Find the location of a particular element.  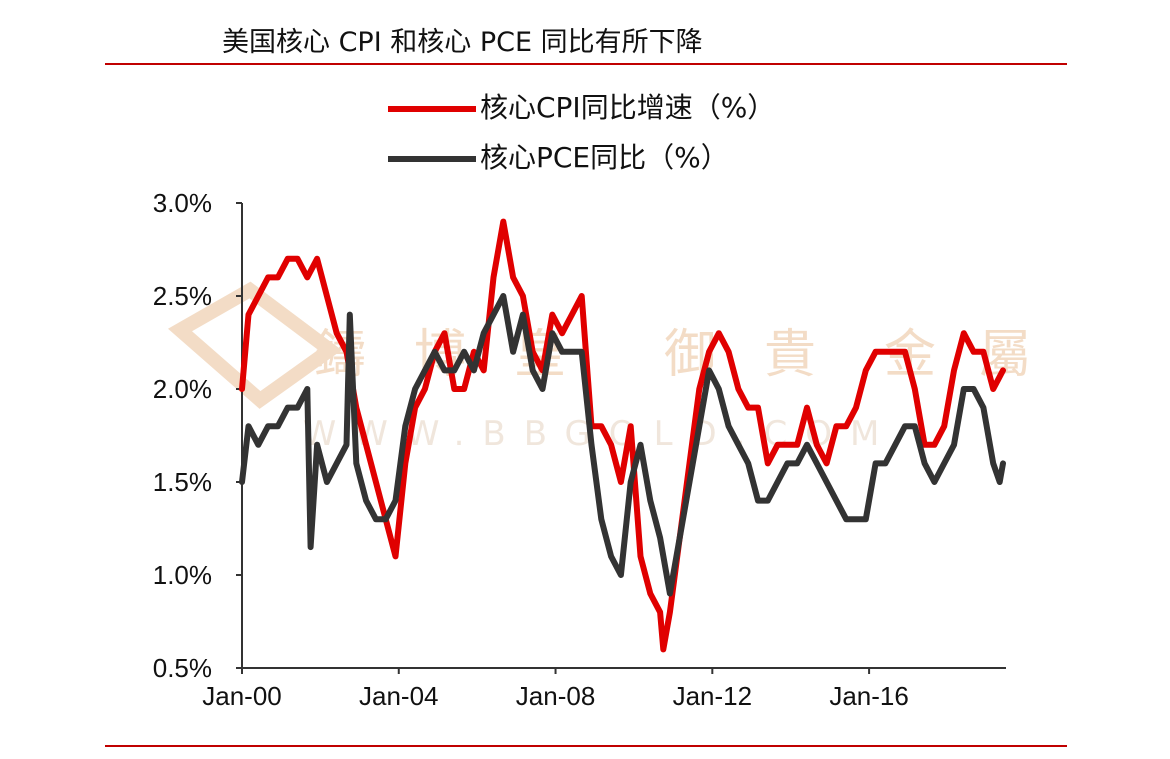

watermark-logo-icon is located at coordinates (254, 345).